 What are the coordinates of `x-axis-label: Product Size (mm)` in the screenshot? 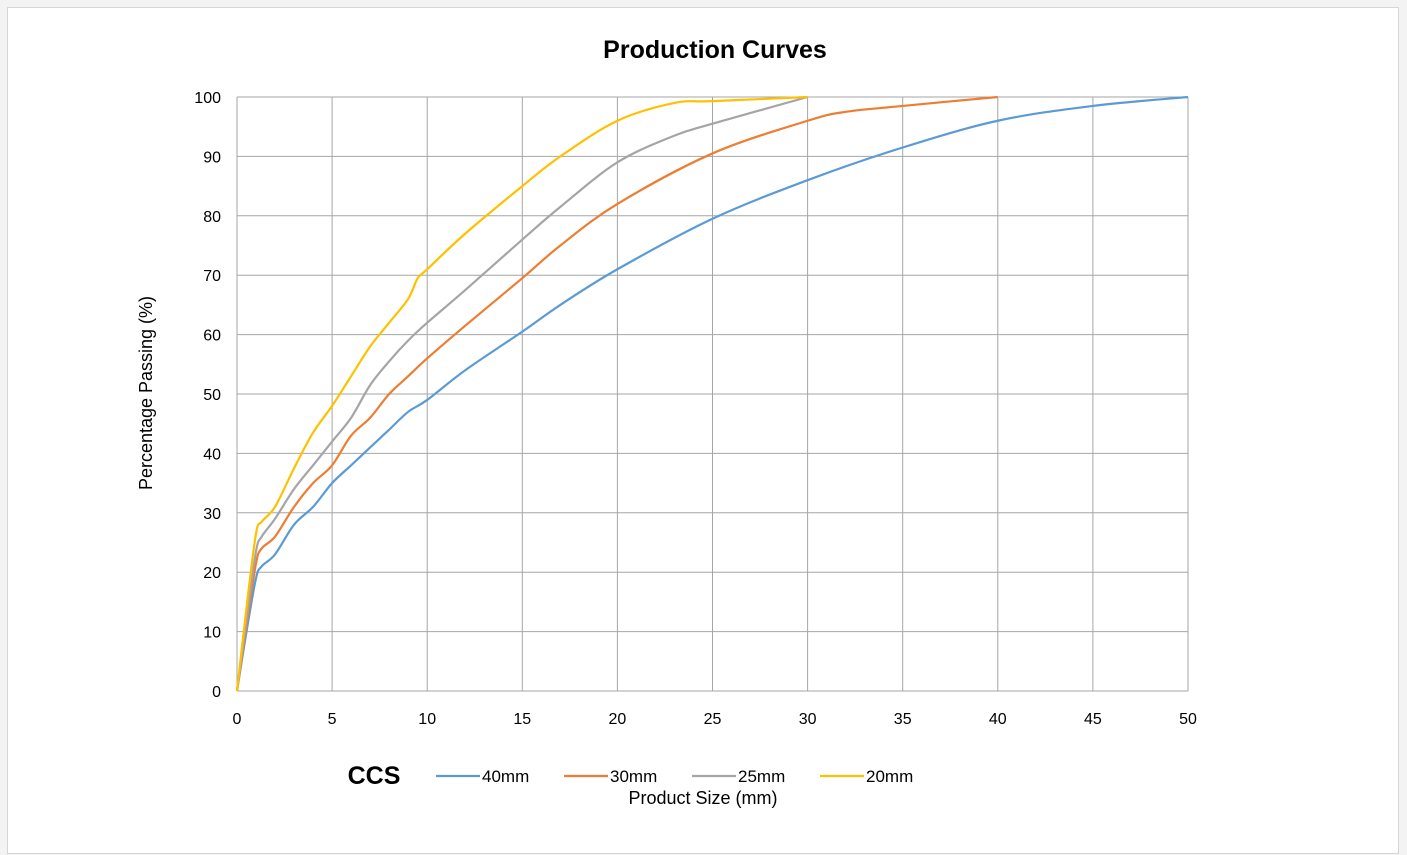 It's located at (702, 798).